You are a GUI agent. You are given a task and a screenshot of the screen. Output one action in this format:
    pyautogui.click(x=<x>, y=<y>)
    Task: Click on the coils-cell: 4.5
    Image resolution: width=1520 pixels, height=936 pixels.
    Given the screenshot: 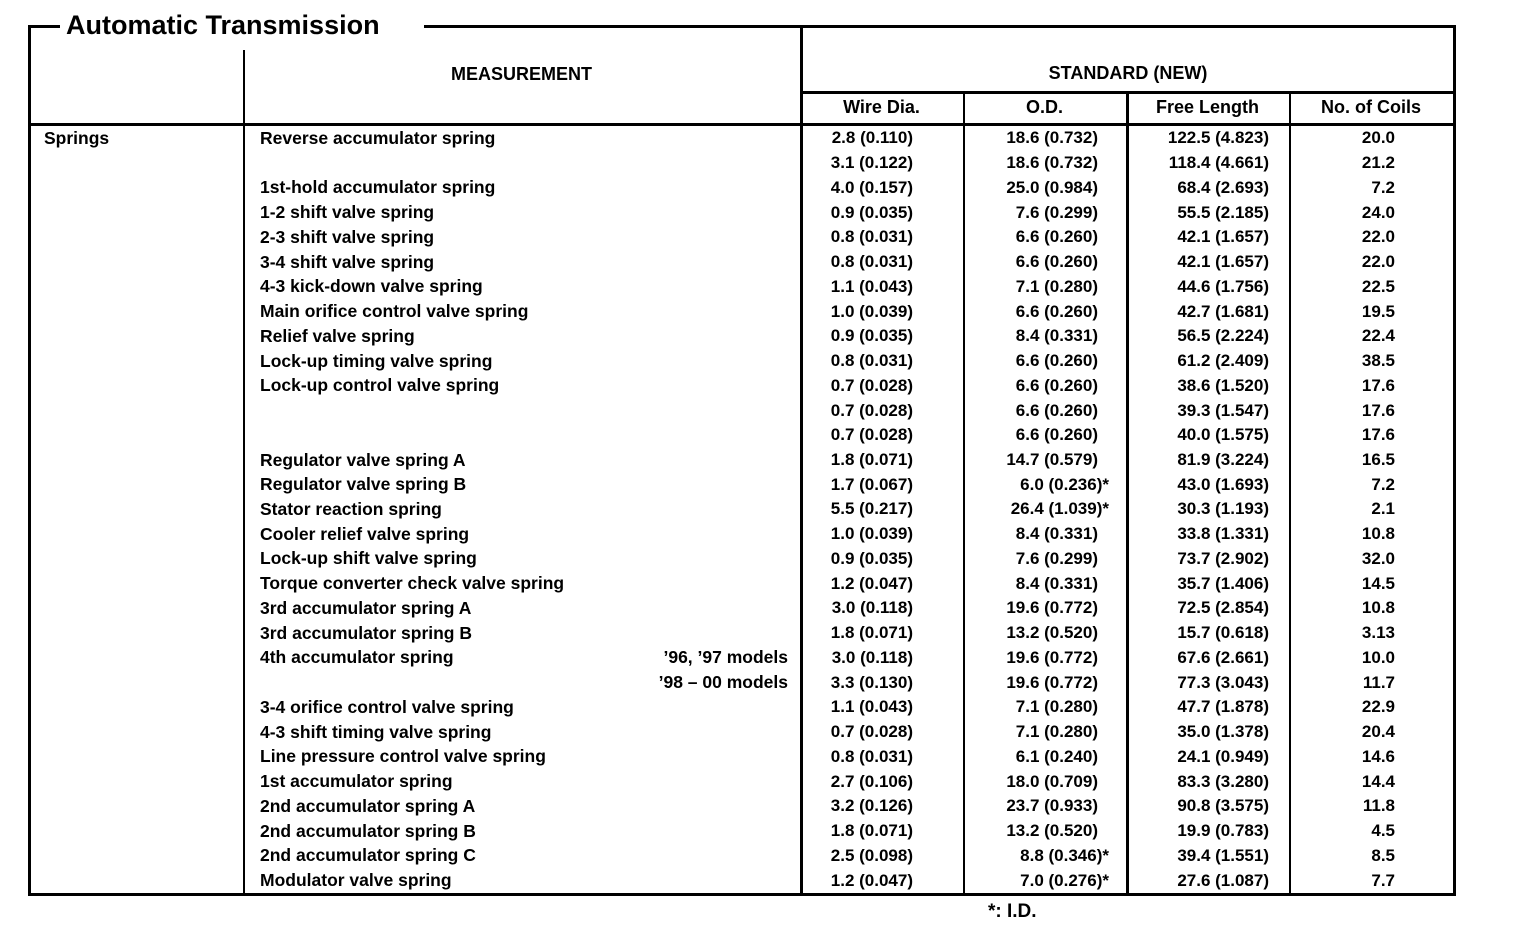 What is the action you would take?
    pyautogui.click(x=1383, y=831)
    